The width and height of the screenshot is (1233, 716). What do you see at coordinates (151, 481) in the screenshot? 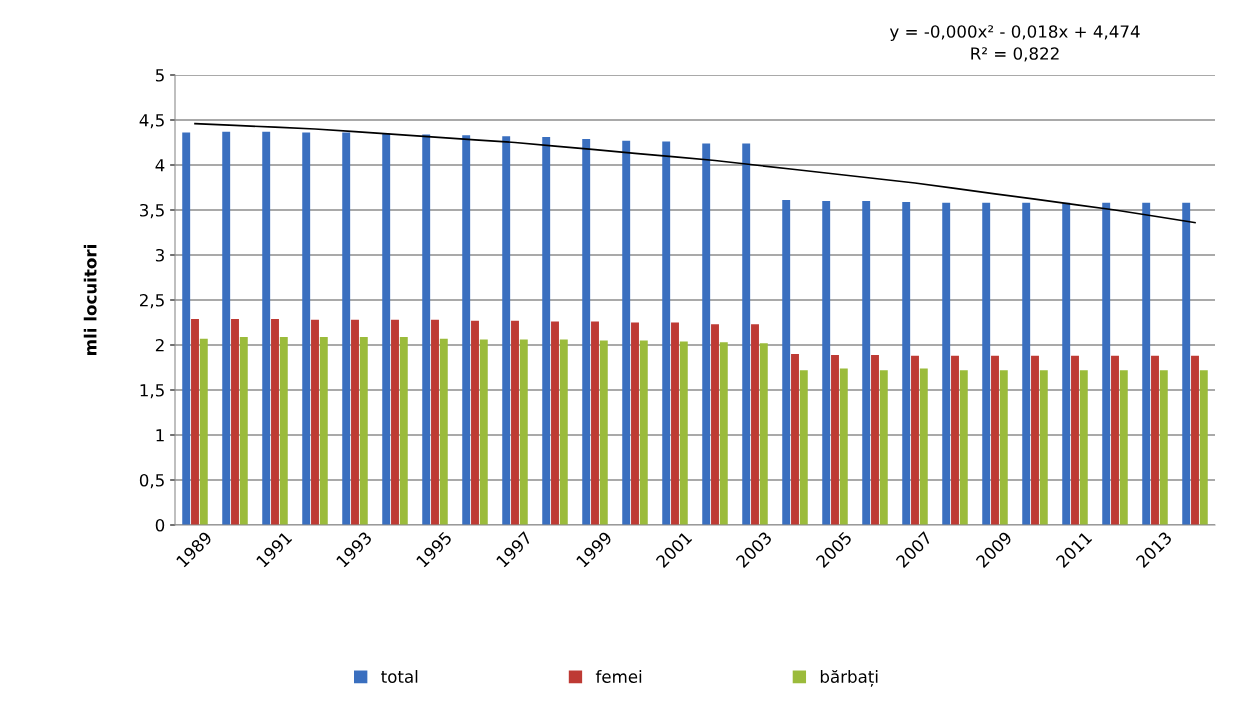
I see `y-tick-label: 0,5` at bounding box center [151, 481].